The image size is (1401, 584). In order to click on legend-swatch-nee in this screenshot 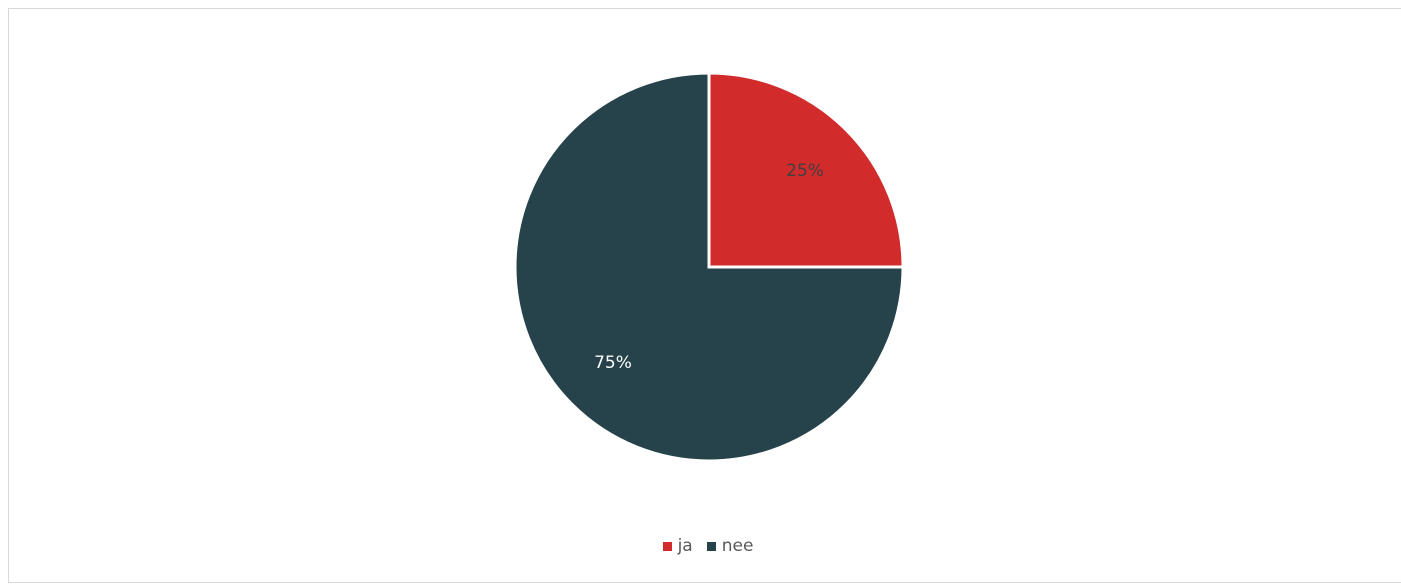, I will do `click(711, 546)`.